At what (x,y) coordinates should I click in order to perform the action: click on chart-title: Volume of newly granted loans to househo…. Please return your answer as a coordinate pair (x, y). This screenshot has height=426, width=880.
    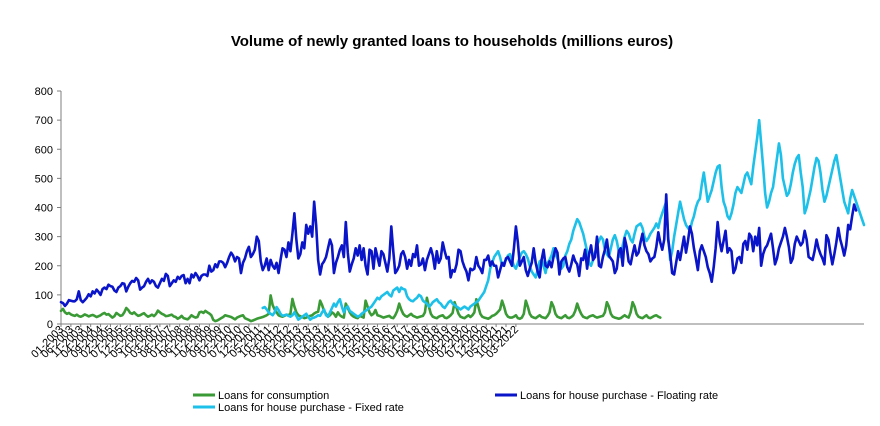
    Looking at the image, I should click on (452, 41).